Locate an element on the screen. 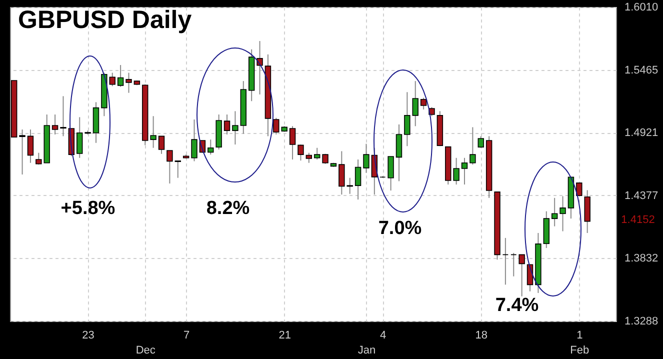 The height and width of the screenshot is (359, 663). y-tick-label: 1.4921 is located at coordinates (641, 133).